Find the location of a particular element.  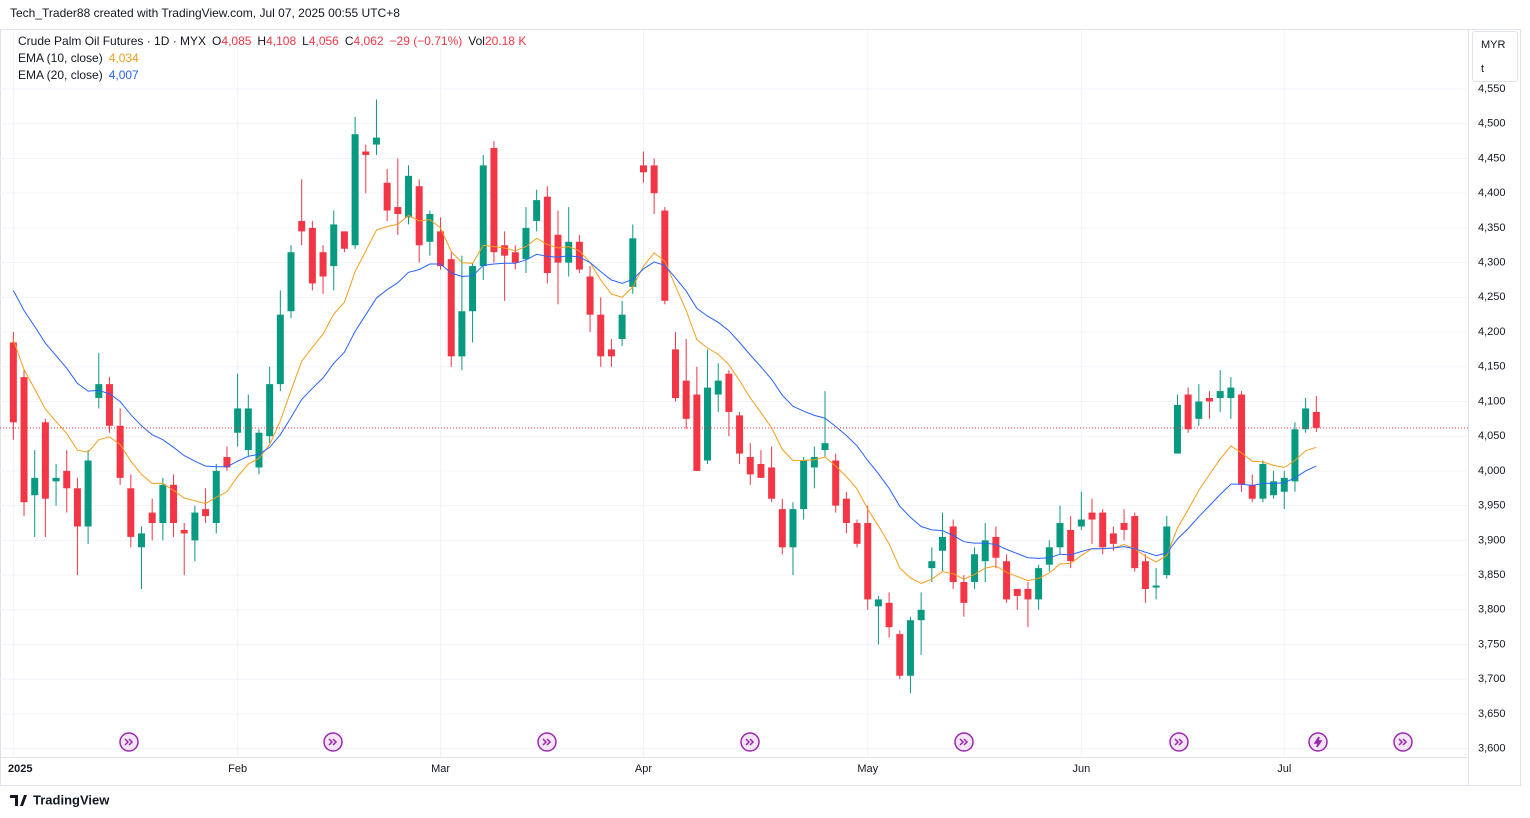

ema-value: 4,034 is located at coordinates (124, 58).